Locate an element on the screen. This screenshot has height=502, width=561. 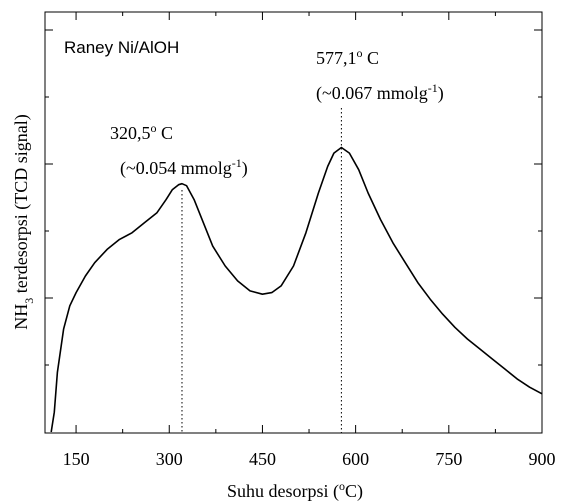
x-tick-label: 600 is located at coordinates (355, 459).